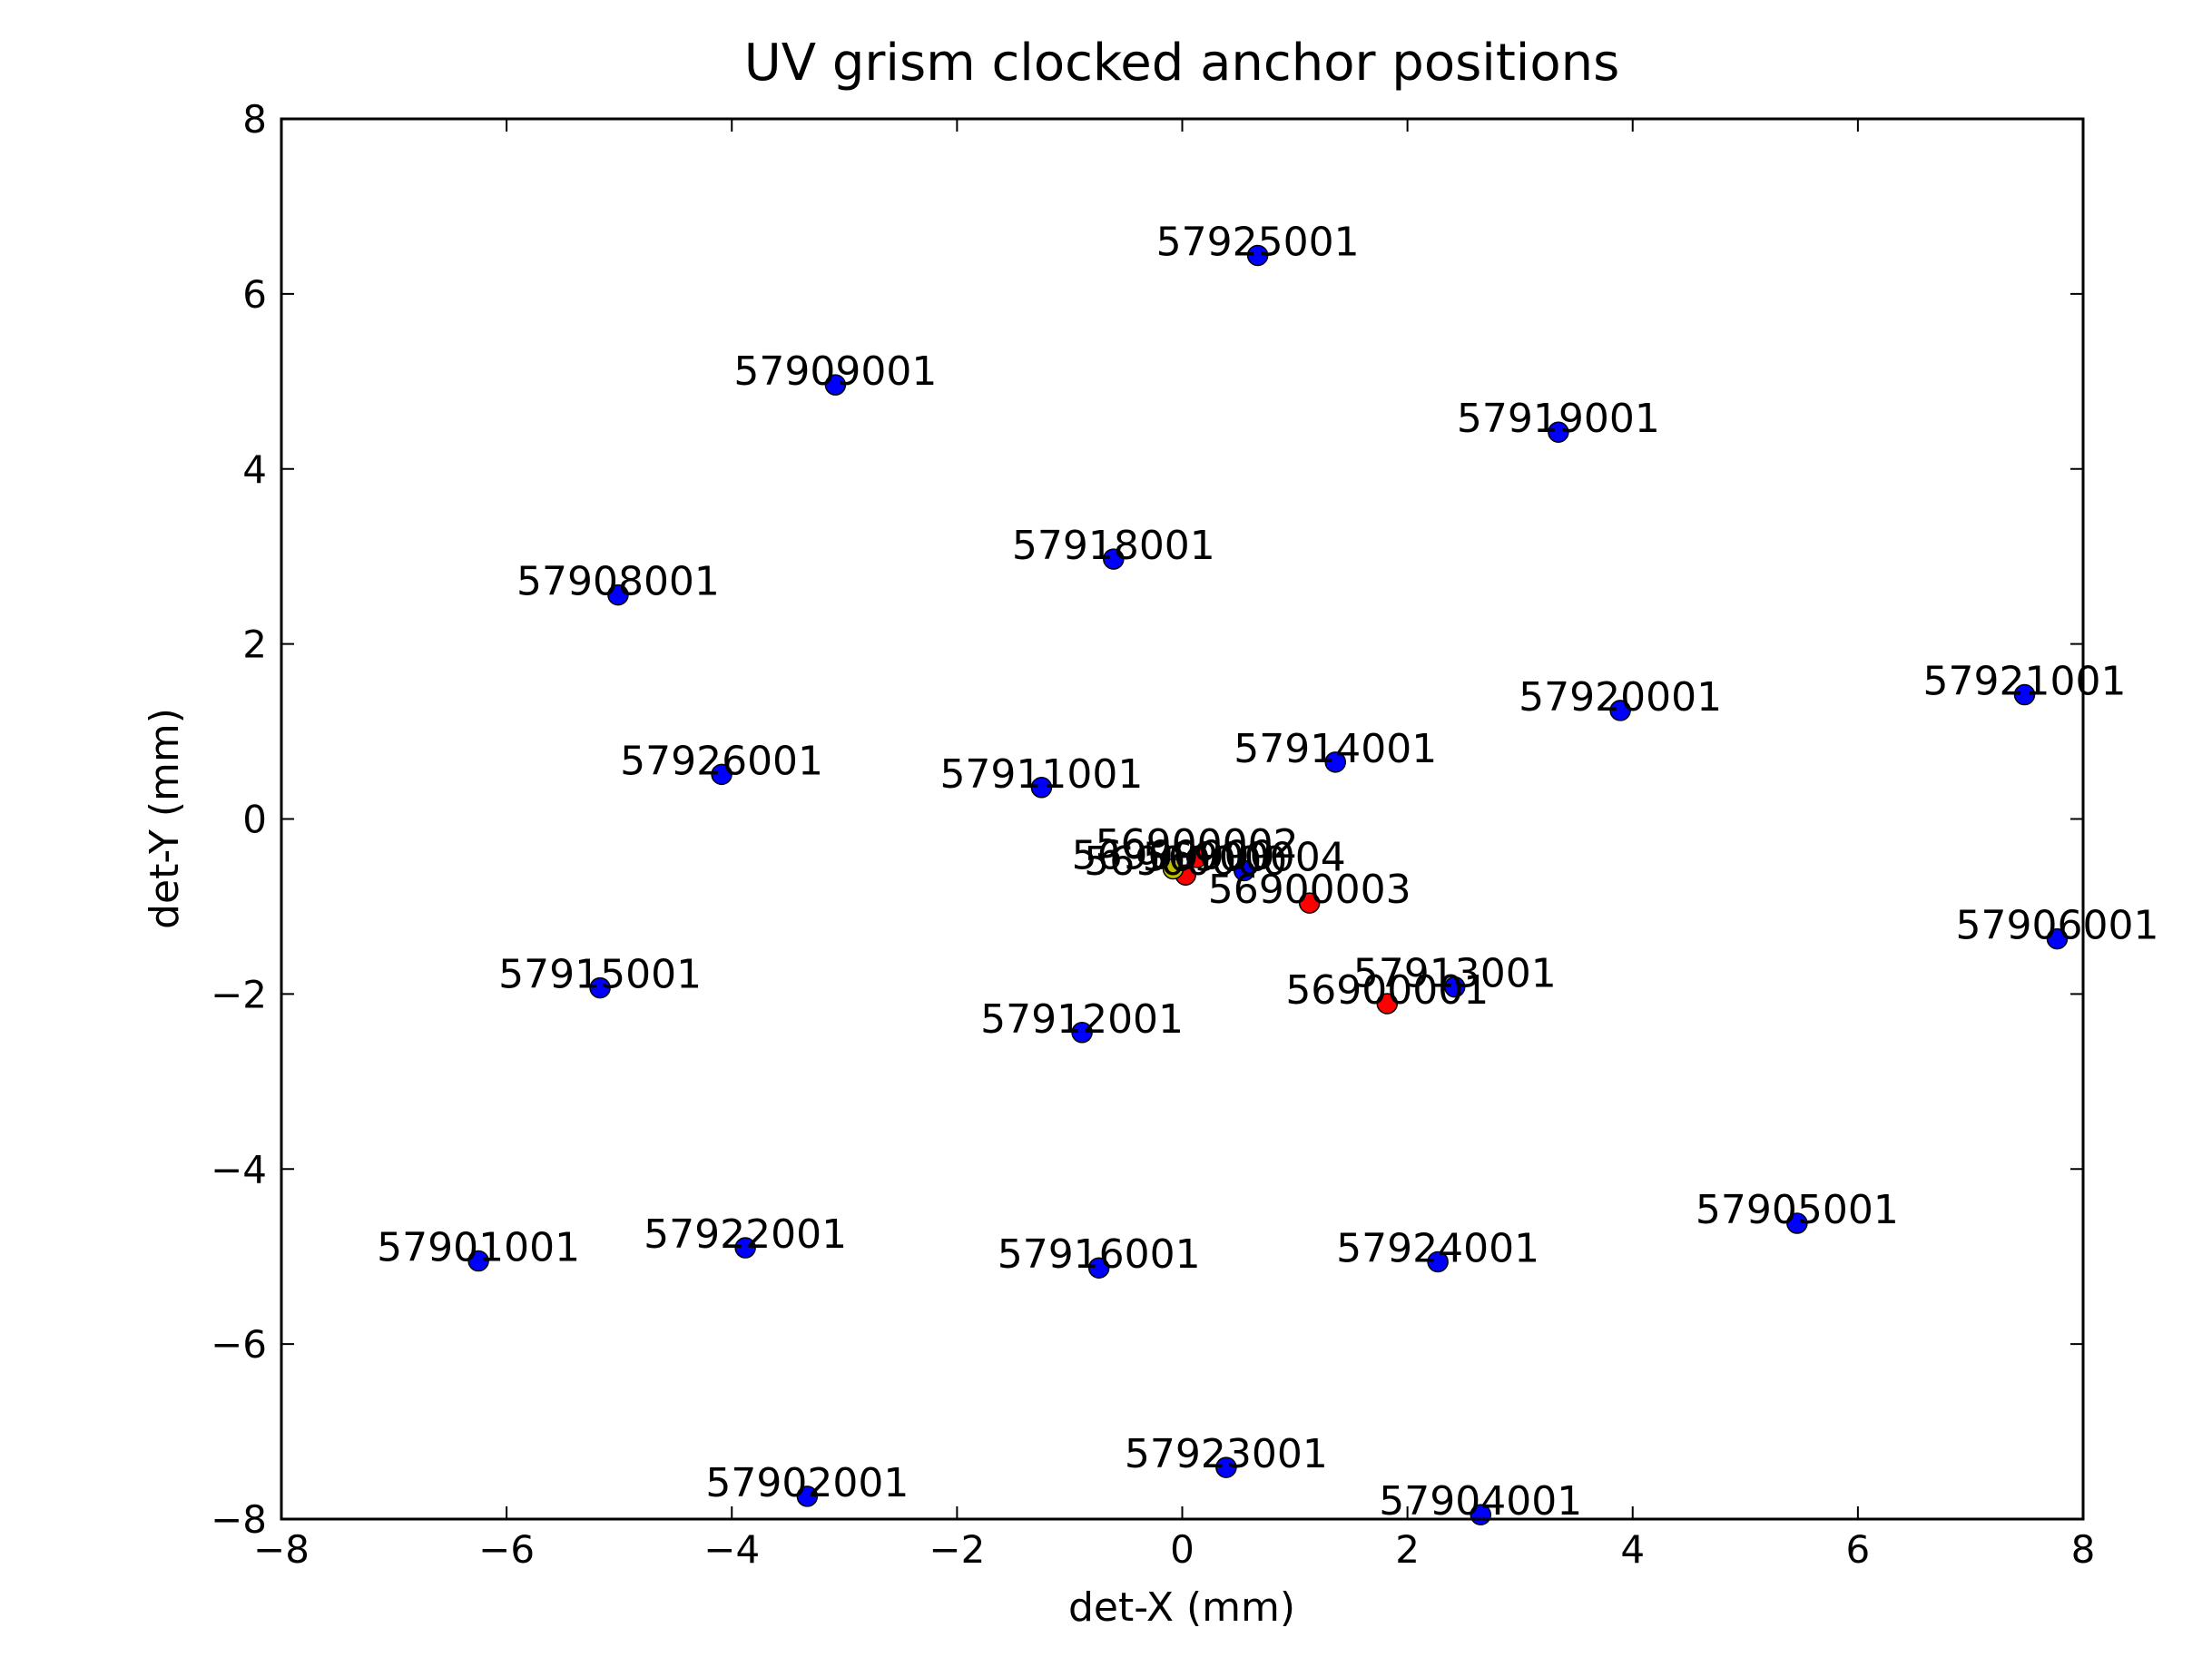  What do you see at coordinates (478, 1248) in the screenshot?
I see `point-label: 57901001` at bounding box center [478, 1248].